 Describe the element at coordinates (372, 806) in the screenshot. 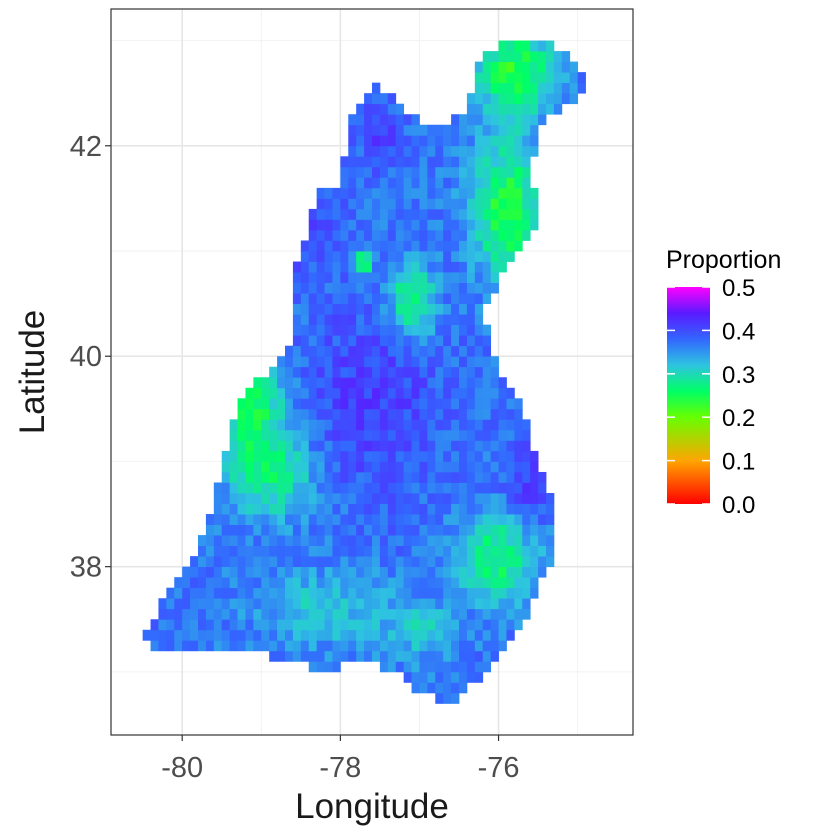

I see `x-axis-title: Longitude` at that location.